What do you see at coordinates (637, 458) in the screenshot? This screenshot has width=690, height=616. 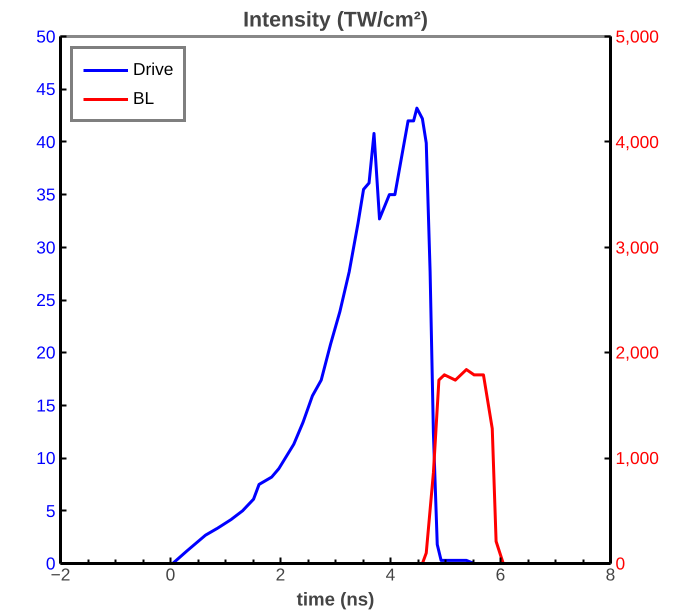 I see `y2-tick-label: 1,000` at bounding box center [637, 458].